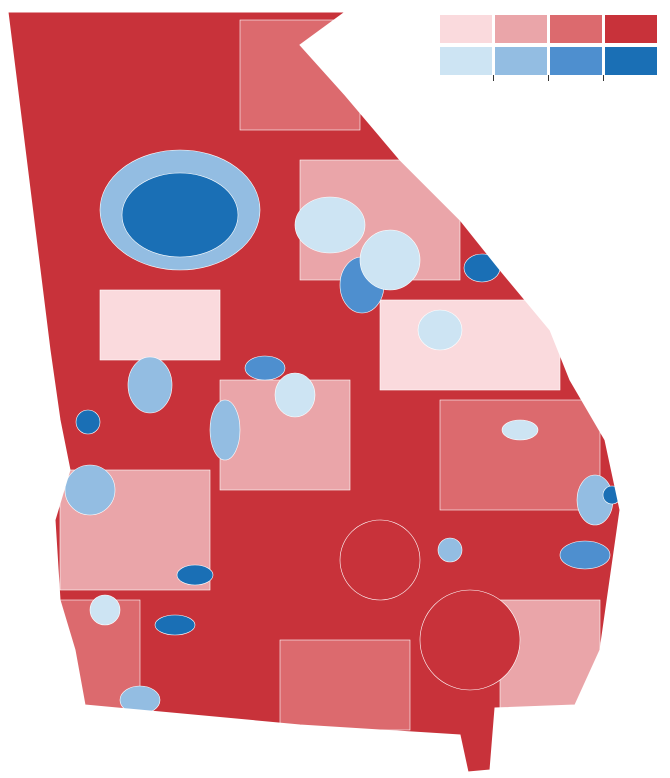 This screenshot has height=778, width=670. What do you see at coordinates (548, 48) in the screenshot?
I see `legend` at bounding box center [548, 48].